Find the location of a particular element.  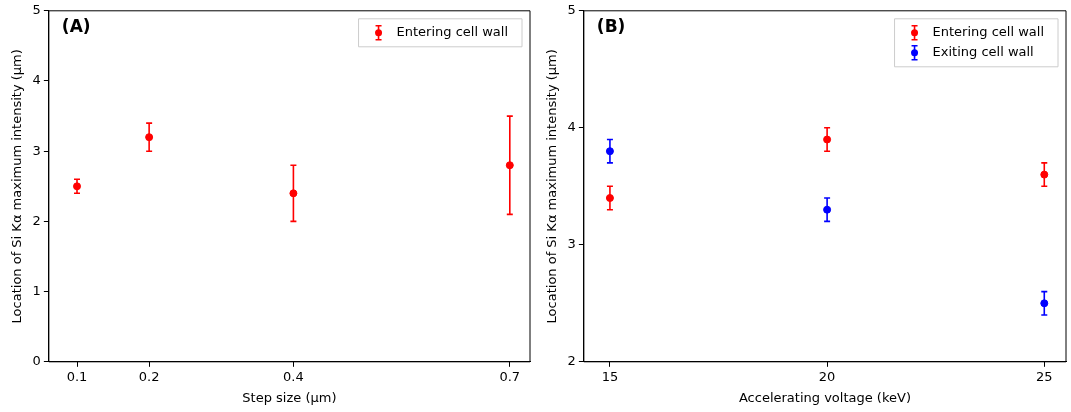

x-tick-label: 0.4 is located at coordinates (293, 376).